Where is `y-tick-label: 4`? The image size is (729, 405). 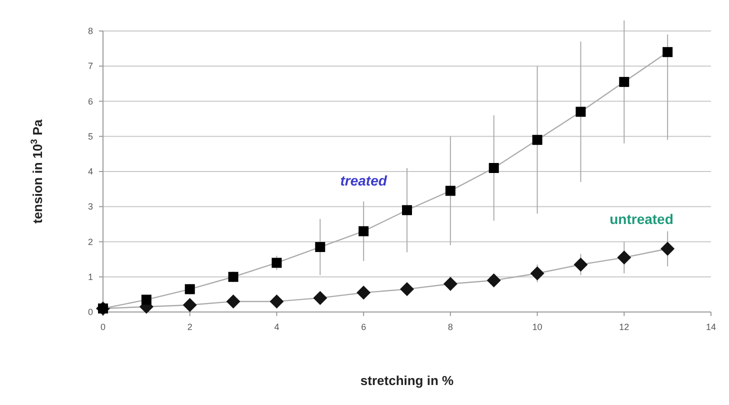 y-tick-label: 4 is located at coordinates (90, 171).